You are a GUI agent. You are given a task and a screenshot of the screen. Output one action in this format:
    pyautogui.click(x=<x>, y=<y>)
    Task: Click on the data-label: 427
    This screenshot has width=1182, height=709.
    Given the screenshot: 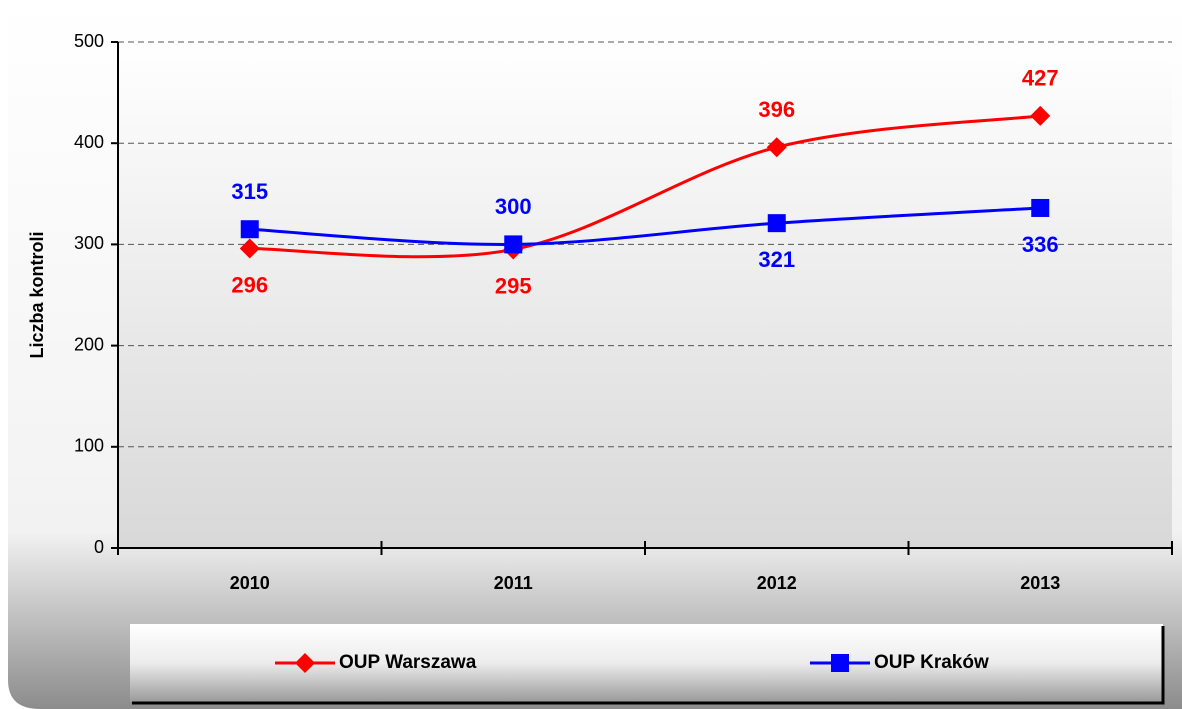 What is the action you would take?
    pyautogui.click(x=1040, y=78)
    